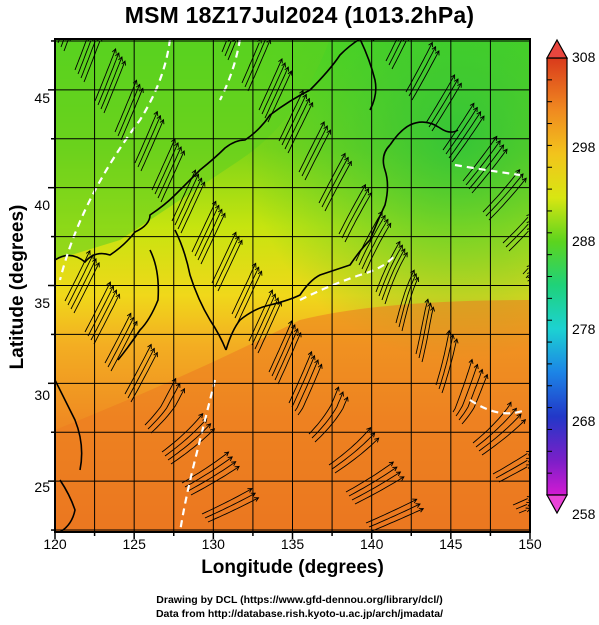  I want to click on colorbar-max-arrow, so click(557, 48).